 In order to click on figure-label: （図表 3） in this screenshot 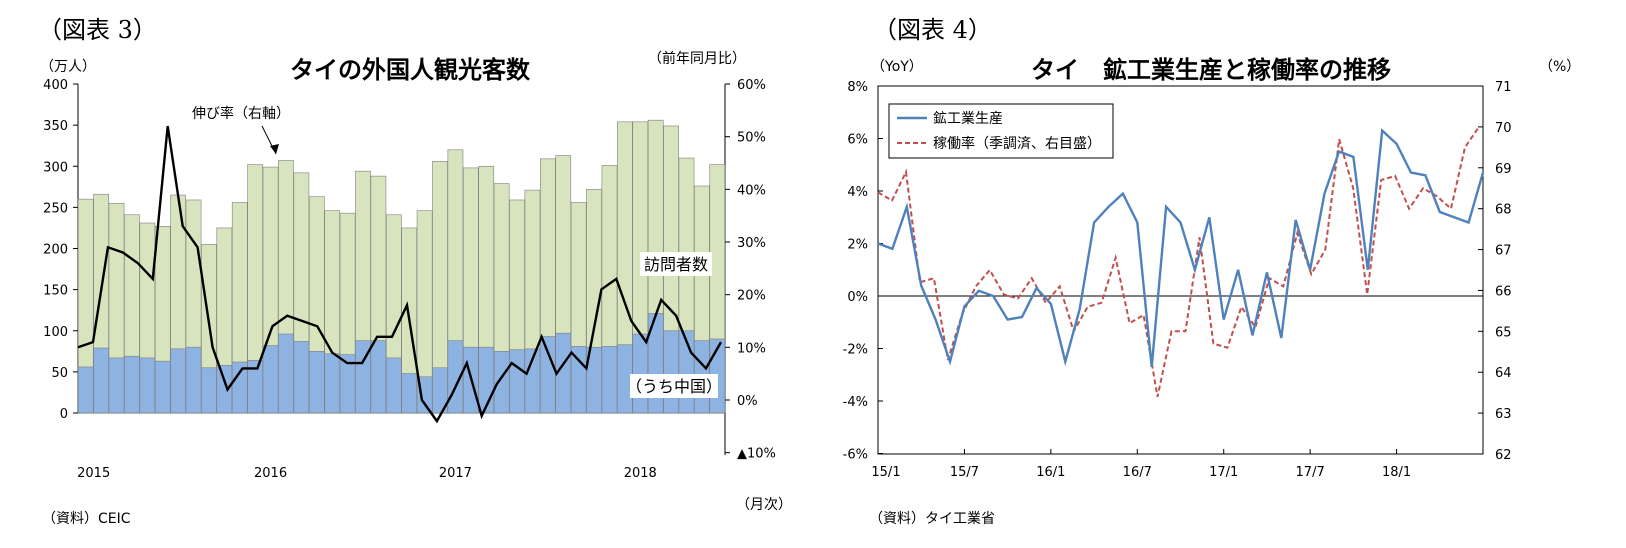, I will do `click(97, 30)`.